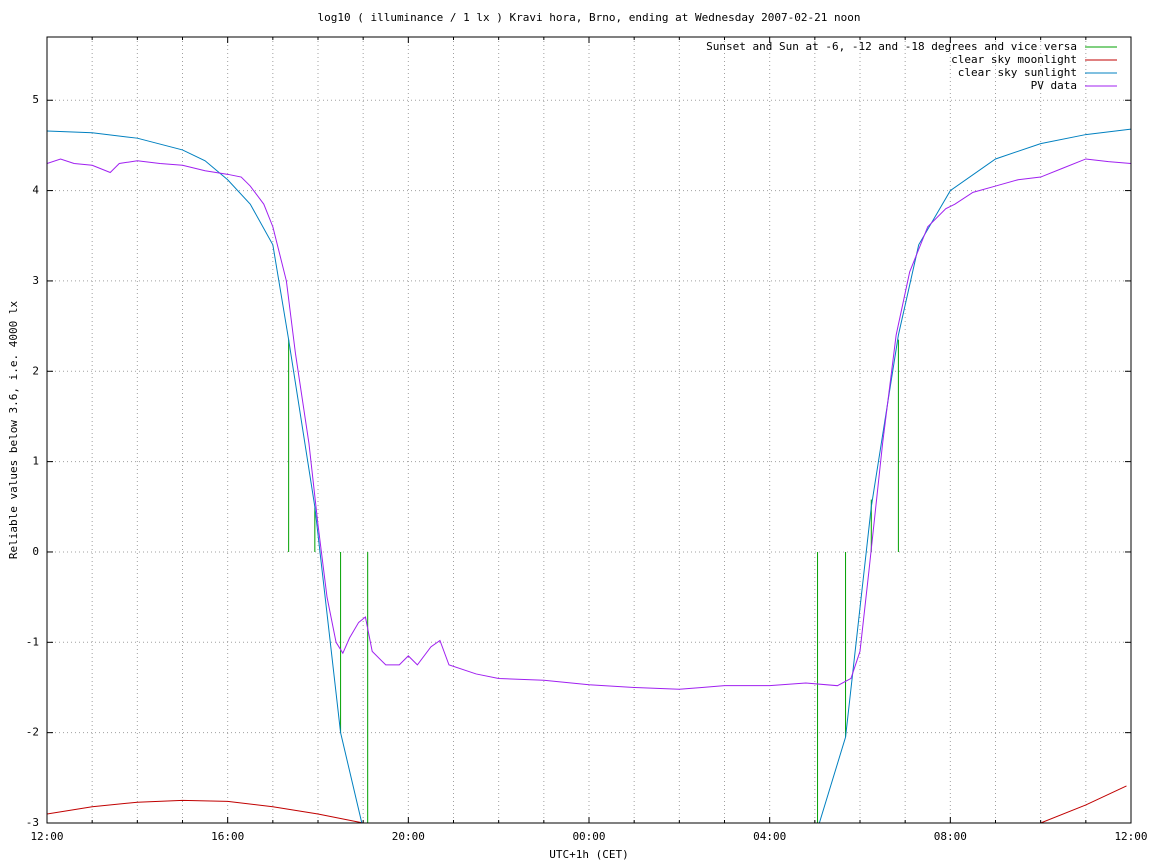 The width and height of the screenshot is (1151, 863). Describe the element at coordinates (1054, 85) in the screenshot. I see `legend-label: PV data` at that location.